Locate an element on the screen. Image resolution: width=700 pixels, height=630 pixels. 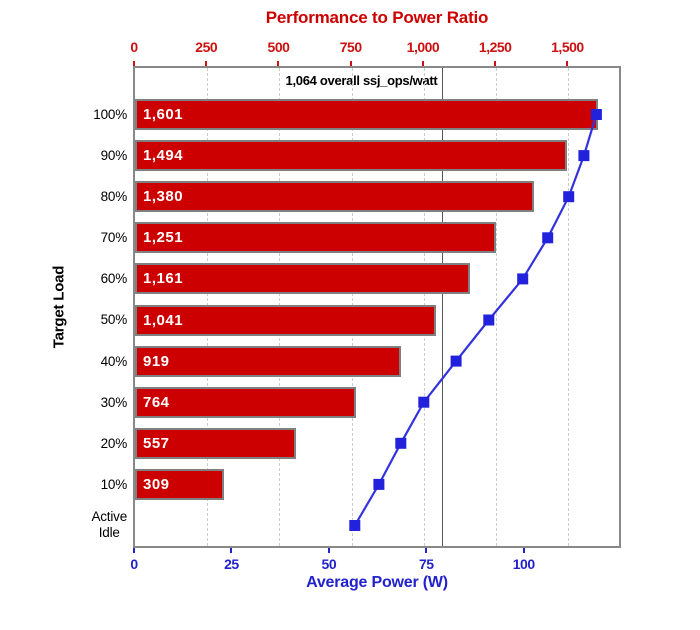
top-axis-title: Performance to Power Ratio is located at coordinates (377, 17).